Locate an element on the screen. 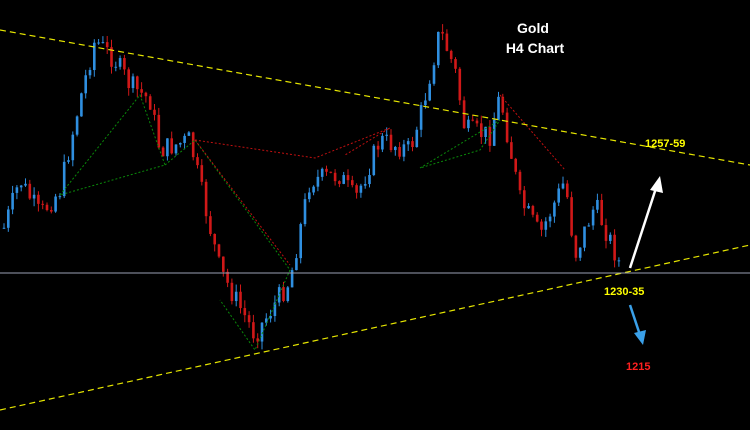  support-label: 1230-35 is located at coordinates (624, 292).